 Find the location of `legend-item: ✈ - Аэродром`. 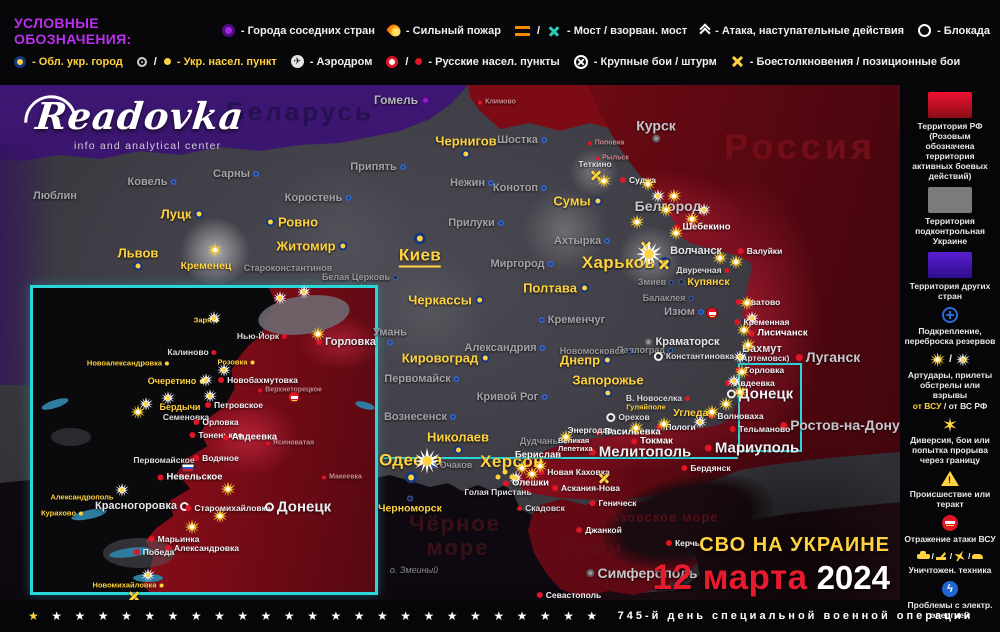

legend-item: ✈ - Аэродром is located at coordinates (331, 61).